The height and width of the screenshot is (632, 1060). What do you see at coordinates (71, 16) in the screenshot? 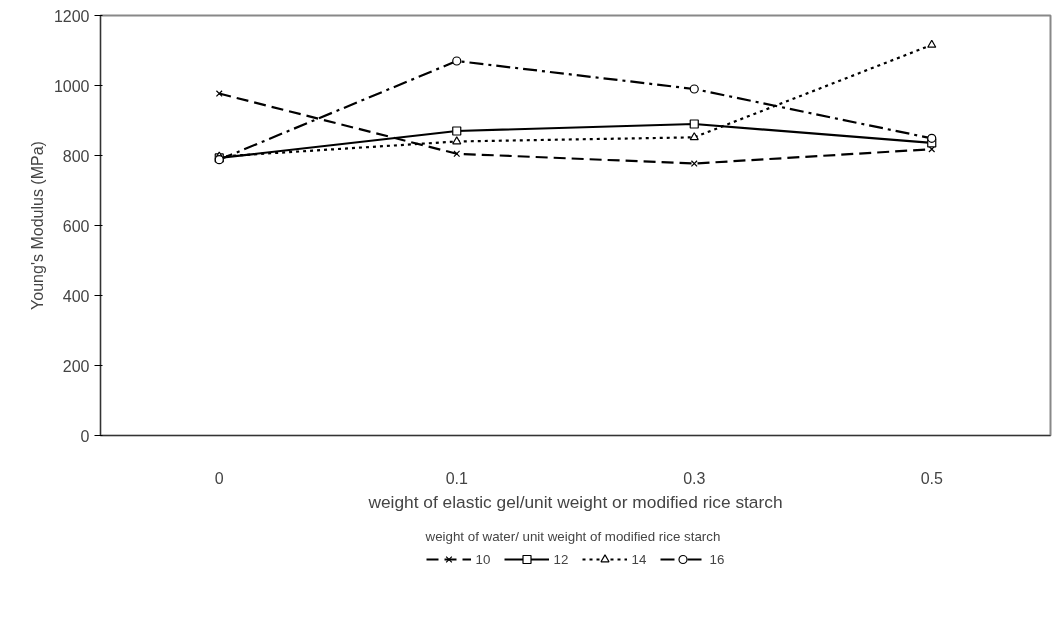
I see `y-tick-label: 1200` at bounding box center [71, 16].